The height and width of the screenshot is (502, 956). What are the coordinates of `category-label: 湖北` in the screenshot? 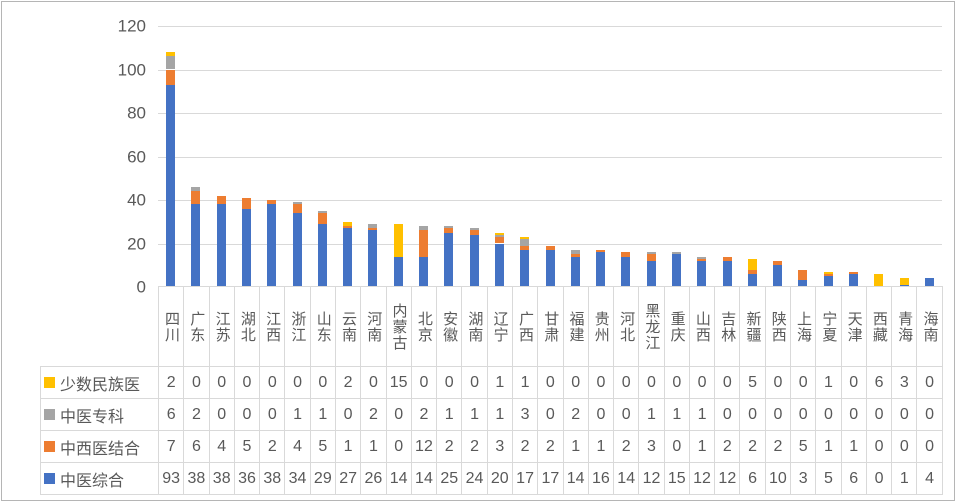 It's located at (247, 326).